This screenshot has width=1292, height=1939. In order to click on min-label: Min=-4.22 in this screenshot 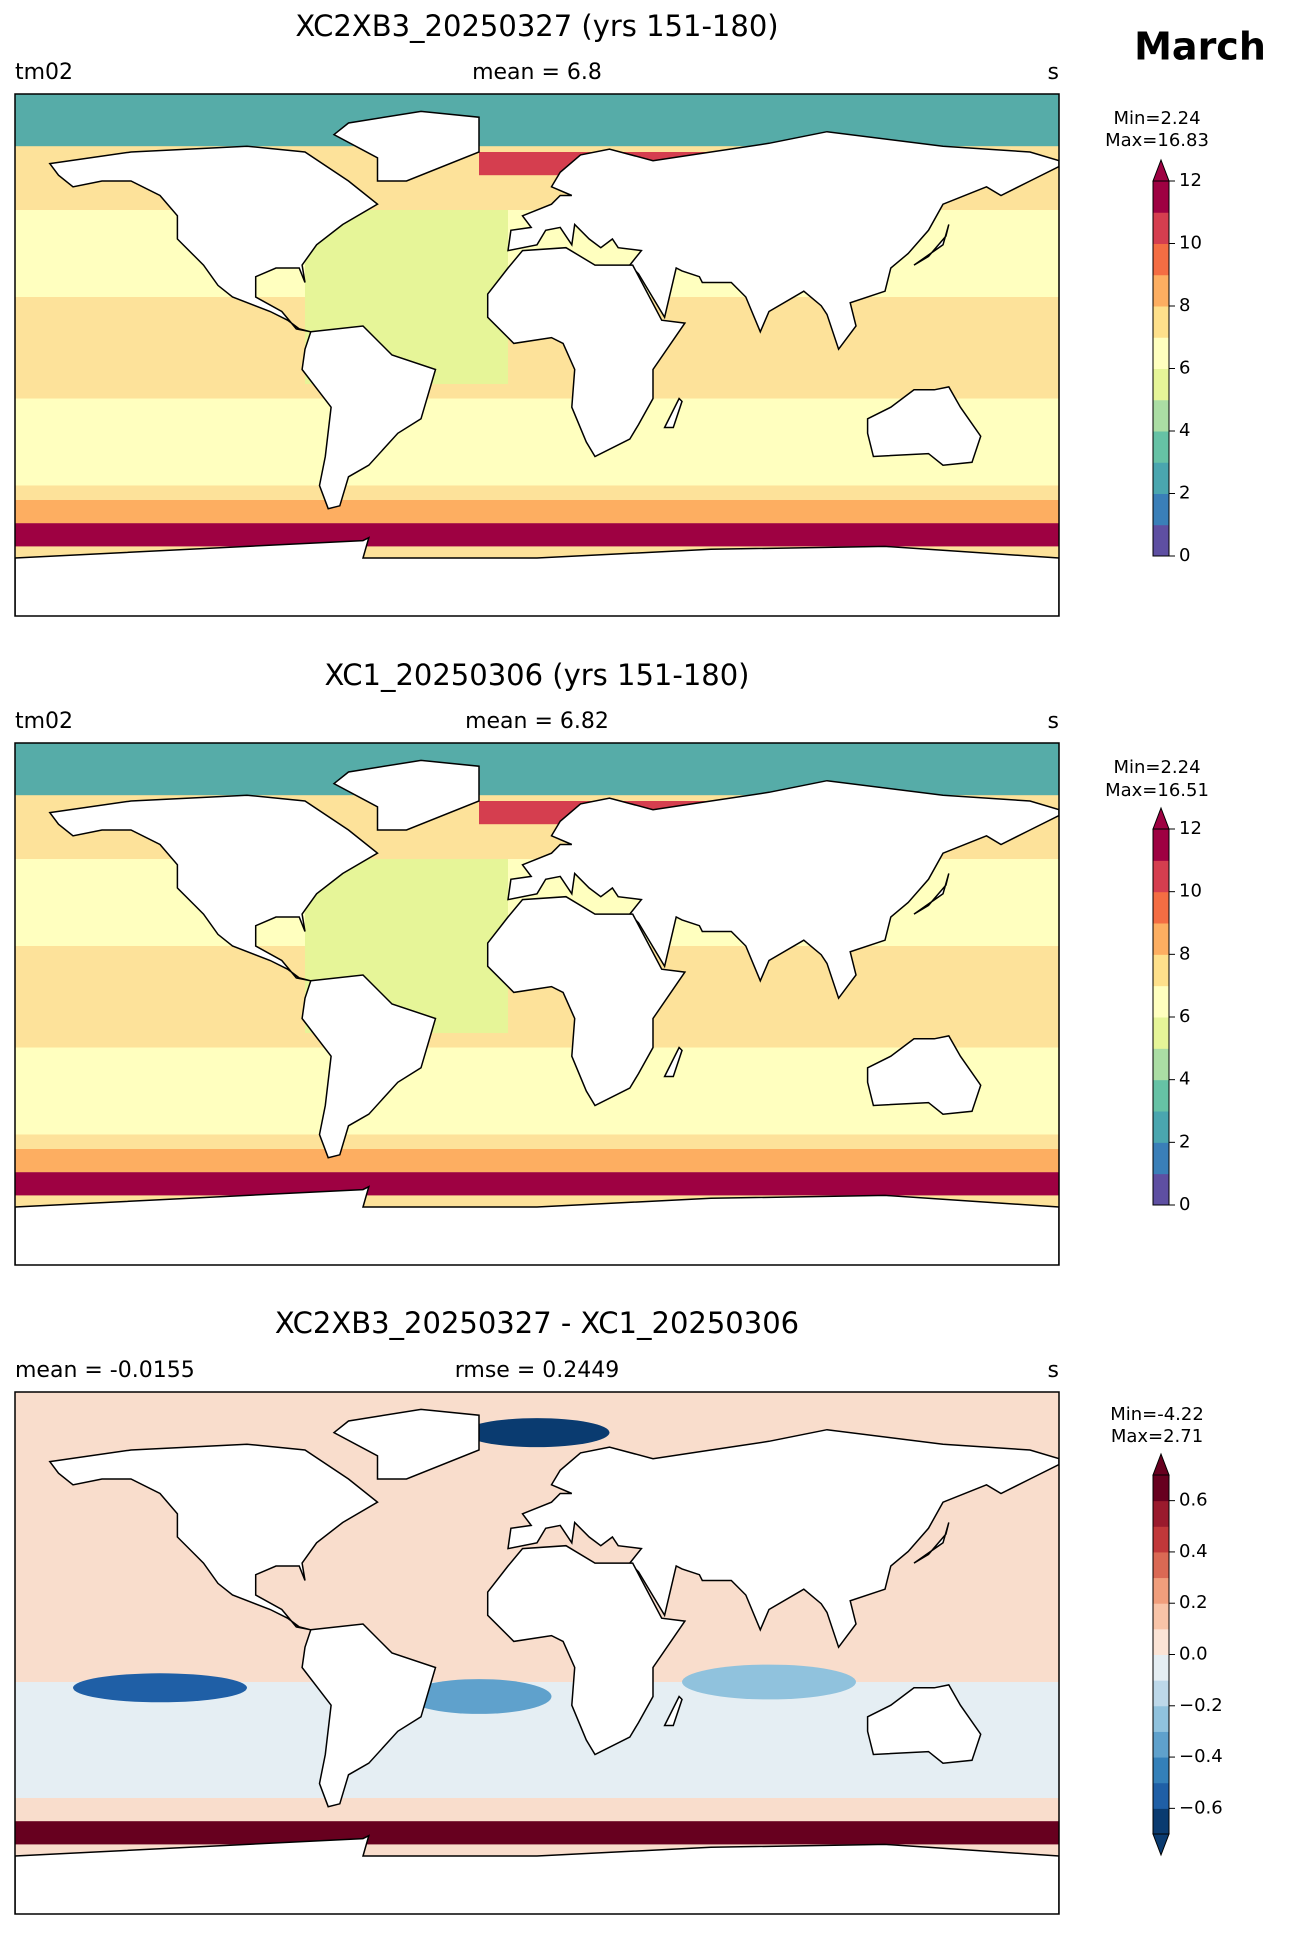, I will do `click(1157, 1414)`.